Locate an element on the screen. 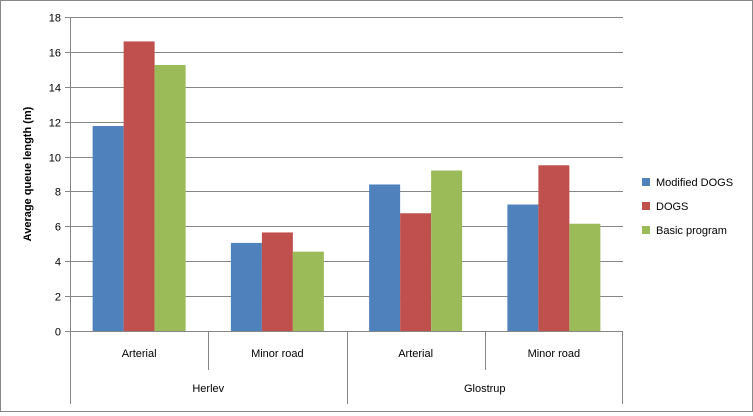  legend-label: DOGS is located at coordinates (672, 207).